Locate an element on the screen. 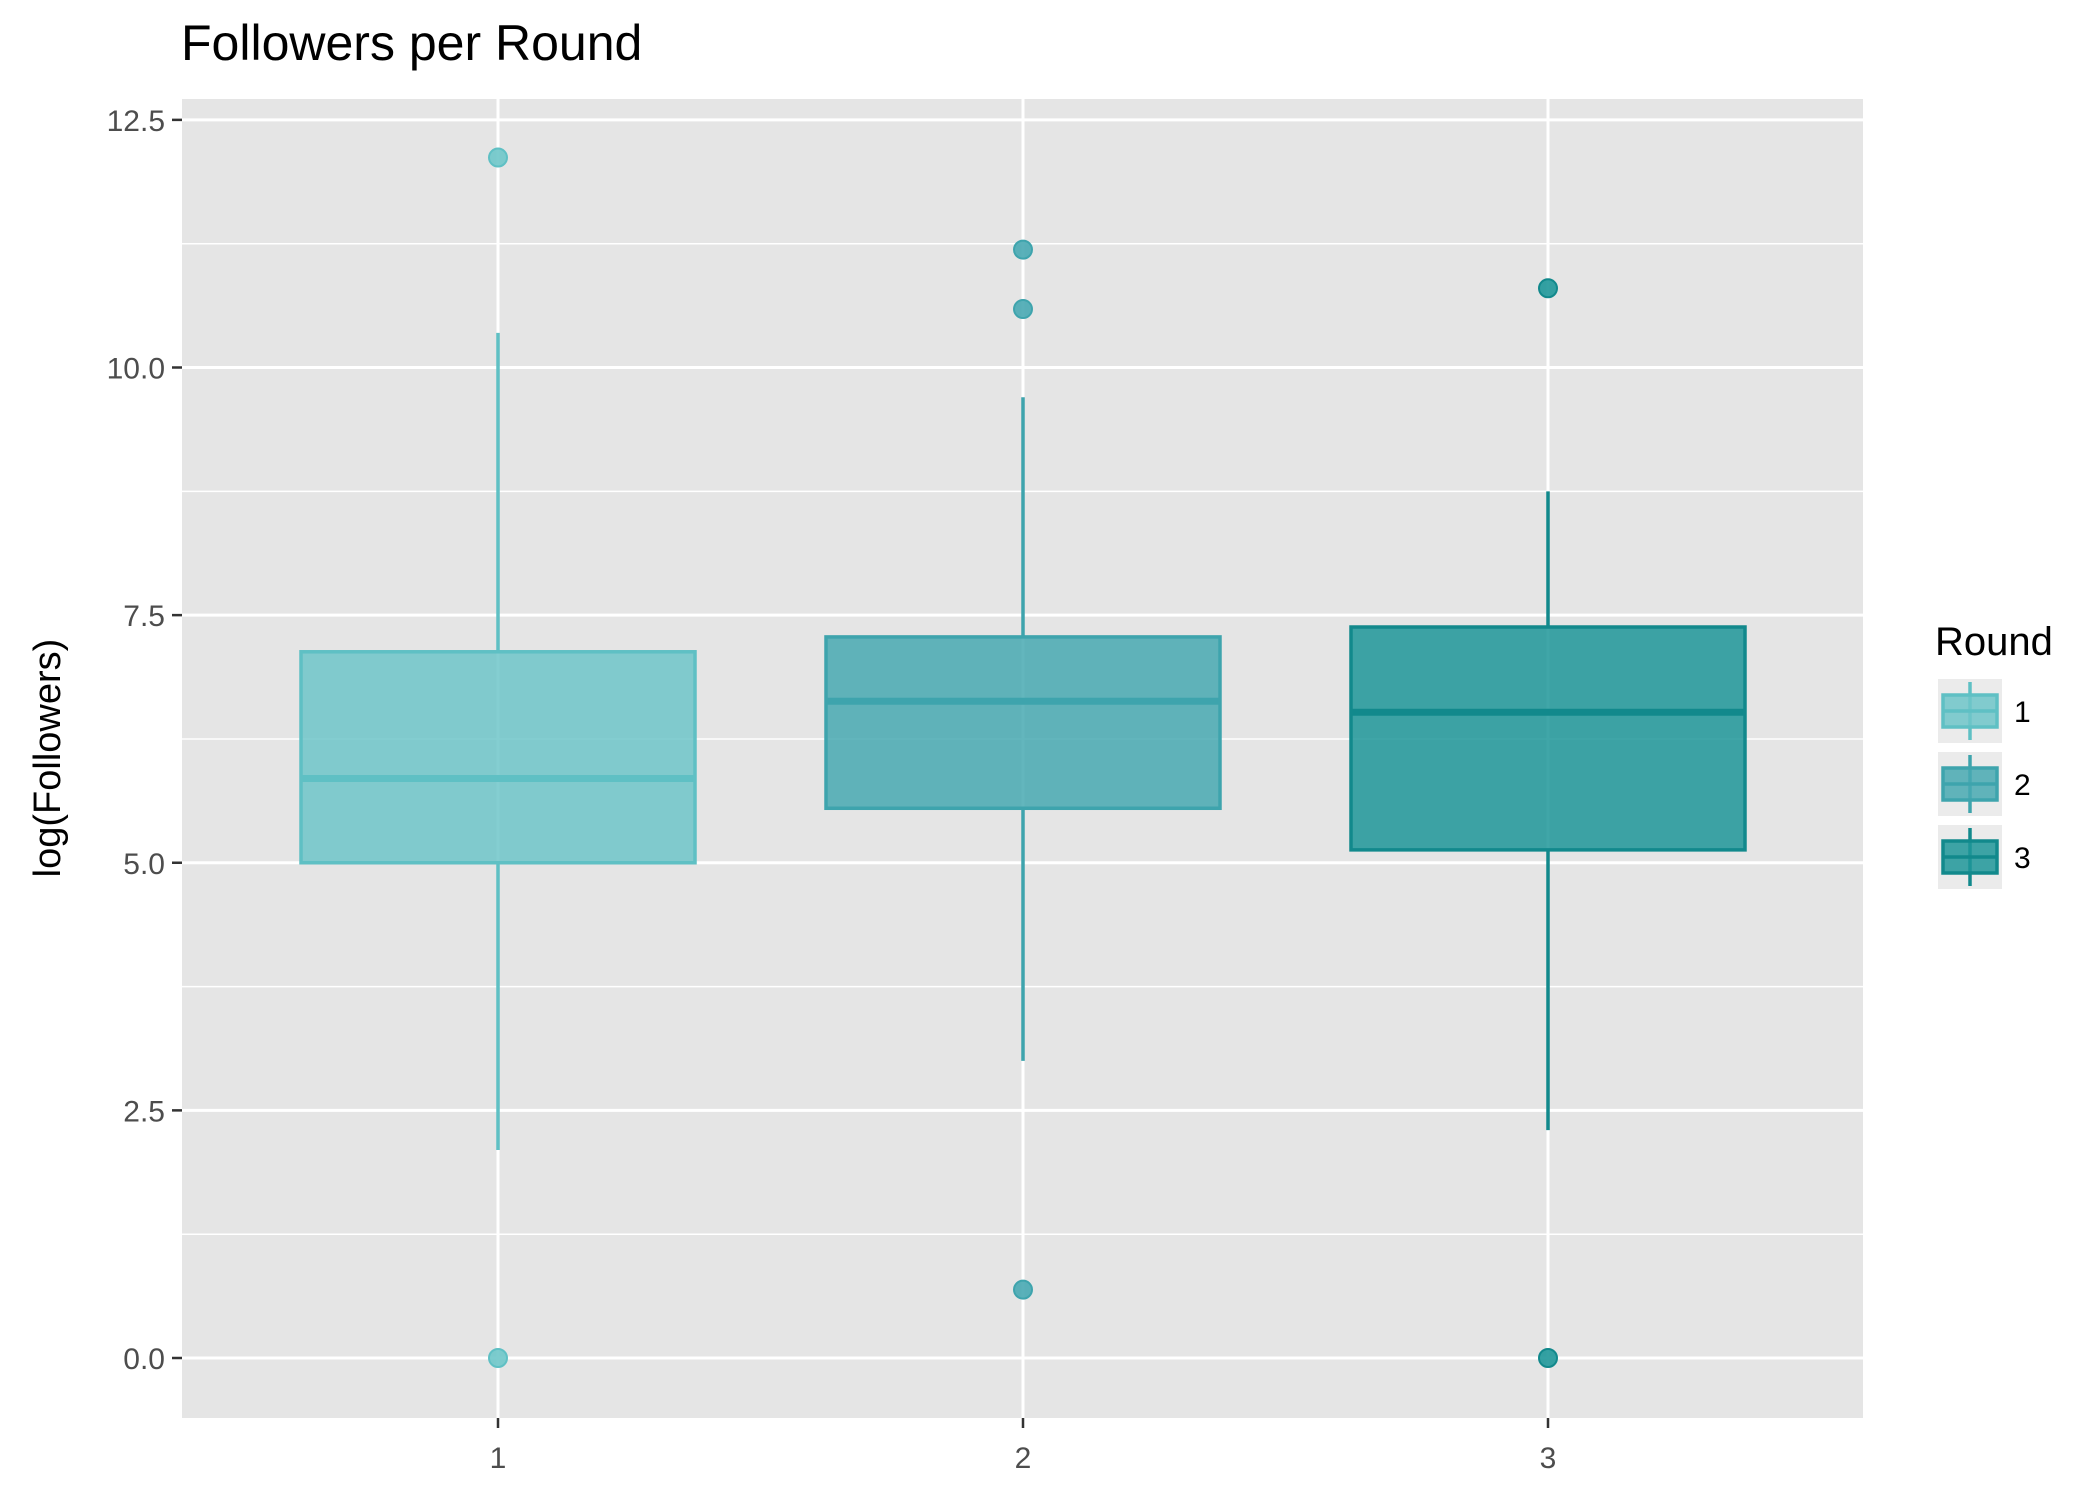  y-tick-label: 0.0 is located at coordinates (144, 1359).